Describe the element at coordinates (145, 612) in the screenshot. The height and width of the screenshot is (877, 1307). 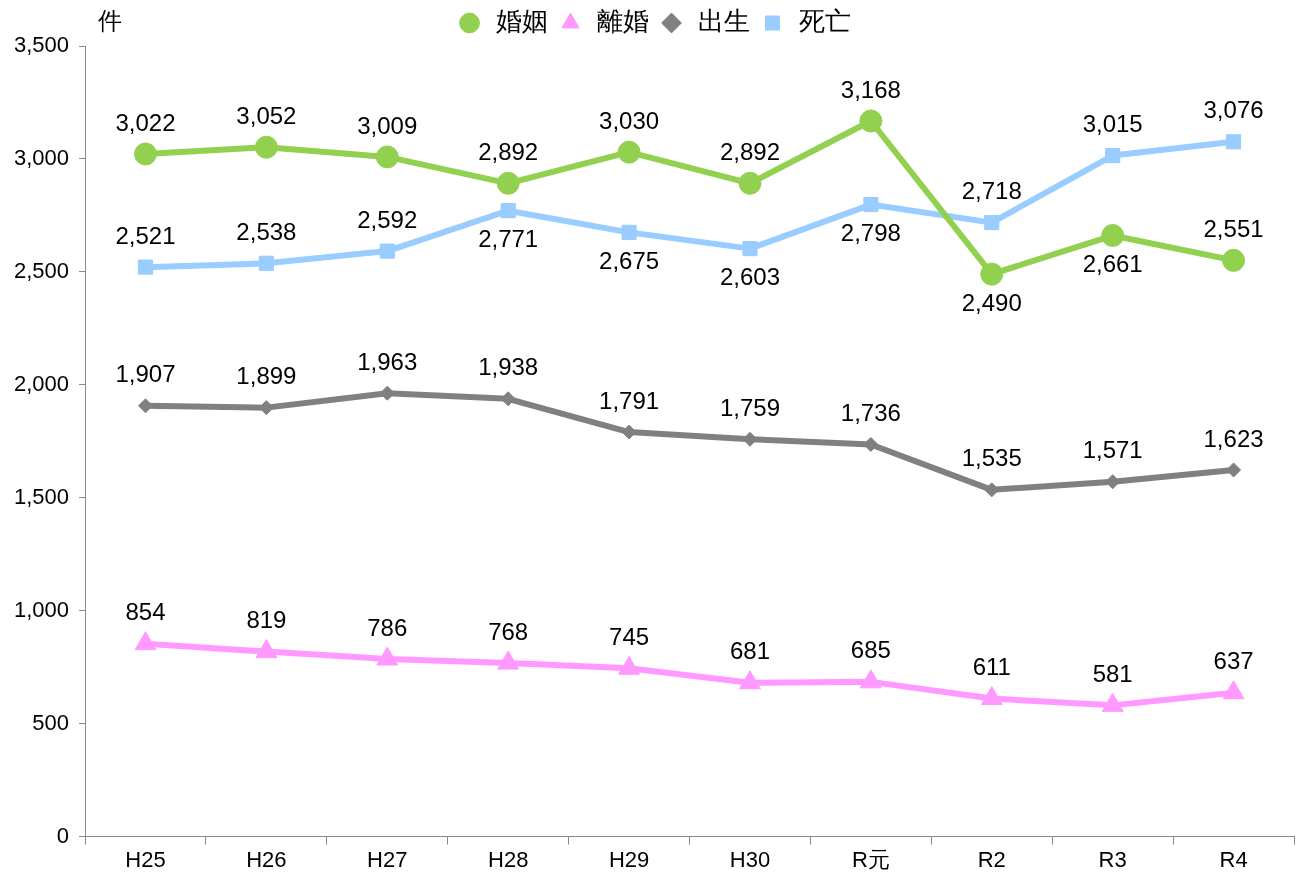
I see `data-label: 854` at that location.